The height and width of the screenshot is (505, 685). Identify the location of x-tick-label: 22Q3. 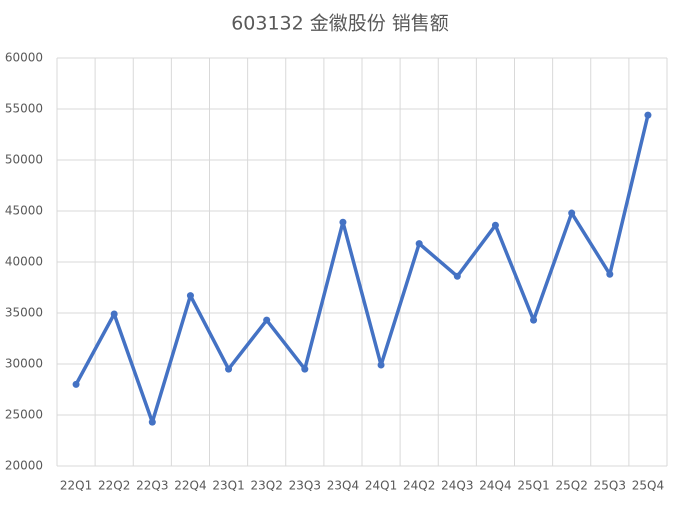
(152, 486).